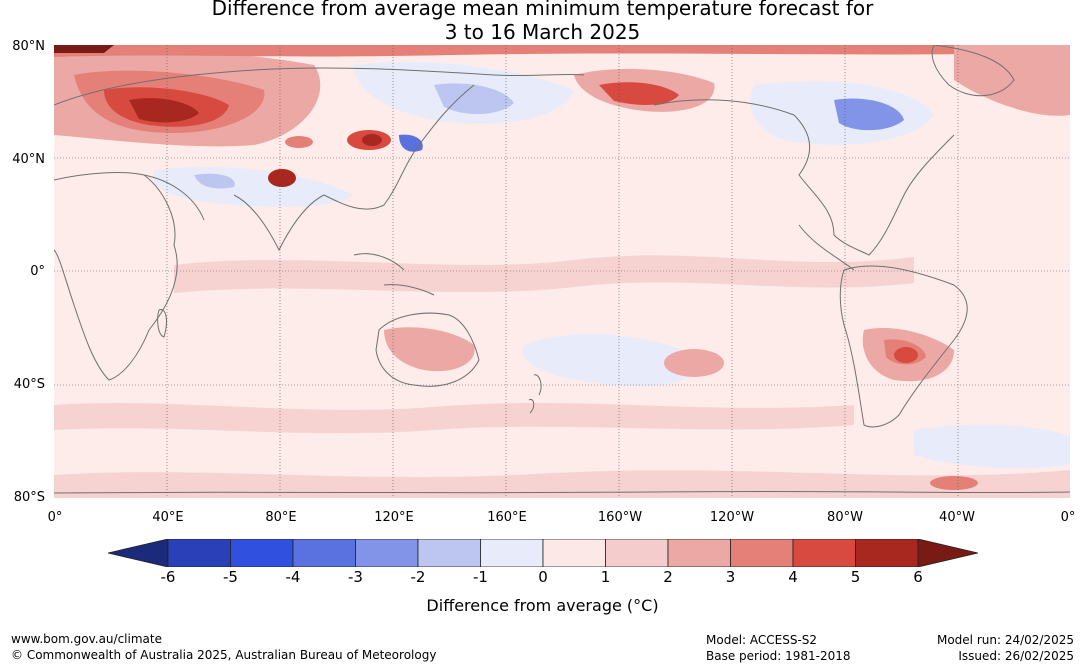  I want to click on canada-cool-core, so click(869, 114).